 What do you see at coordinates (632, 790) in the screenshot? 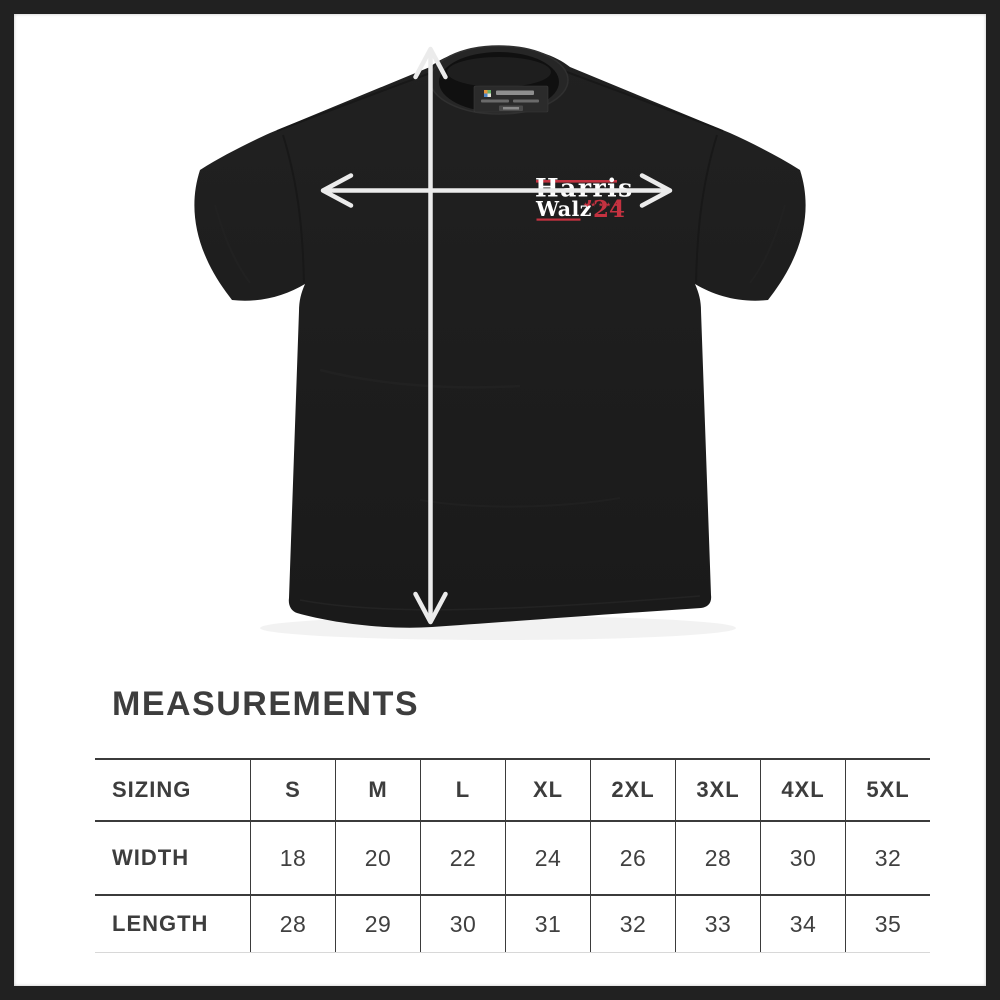
I see `column-header-2xl: 2XL` at bounding box center [632, 790].